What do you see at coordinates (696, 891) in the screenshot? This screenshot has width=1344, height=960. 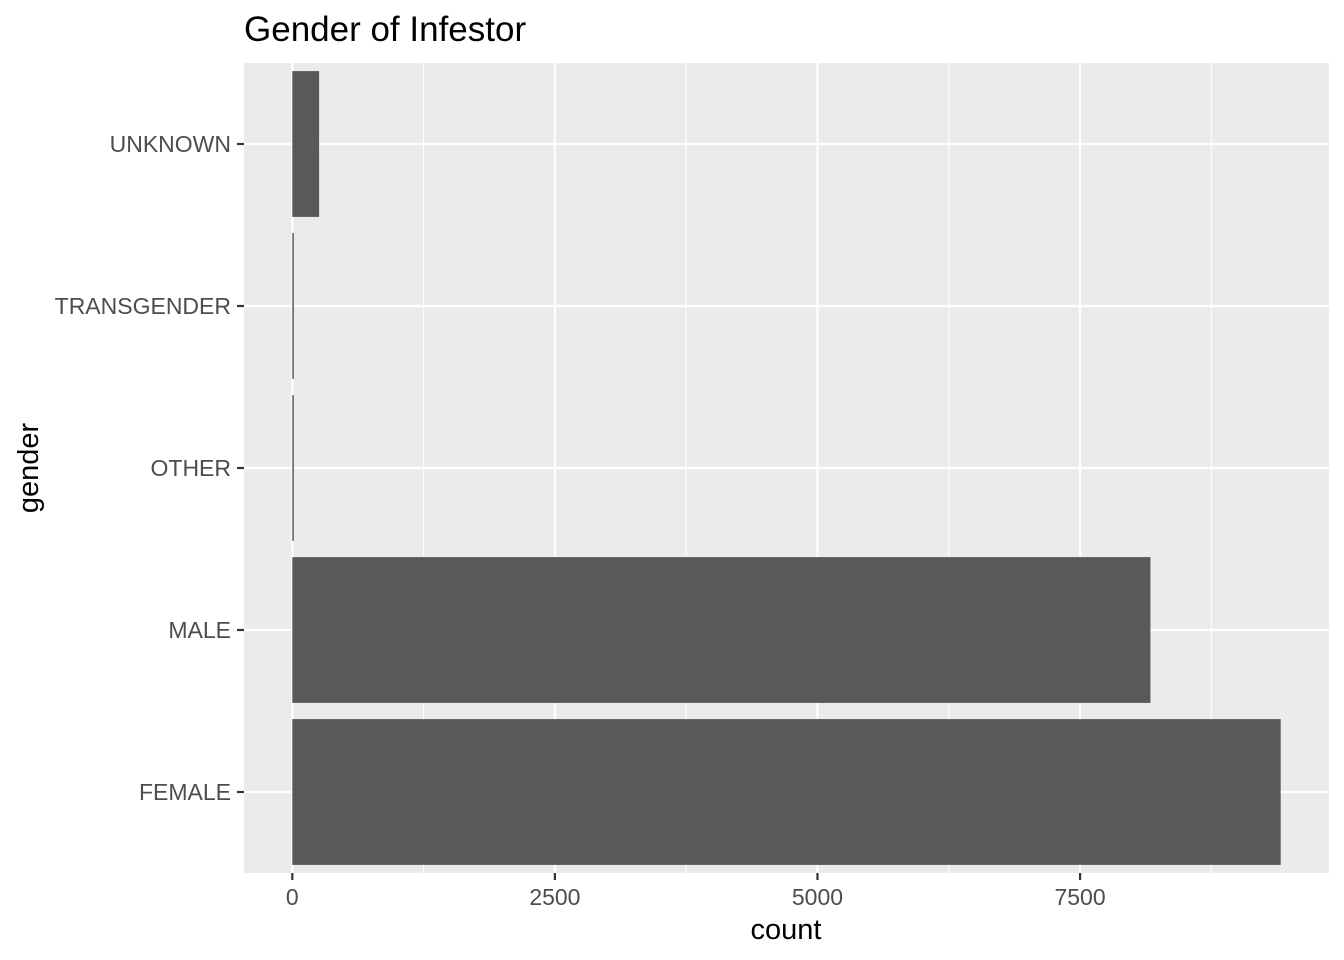 I see `x-axis-ticks: 0 2500 5000 7500` at bounding box center [696, 891].